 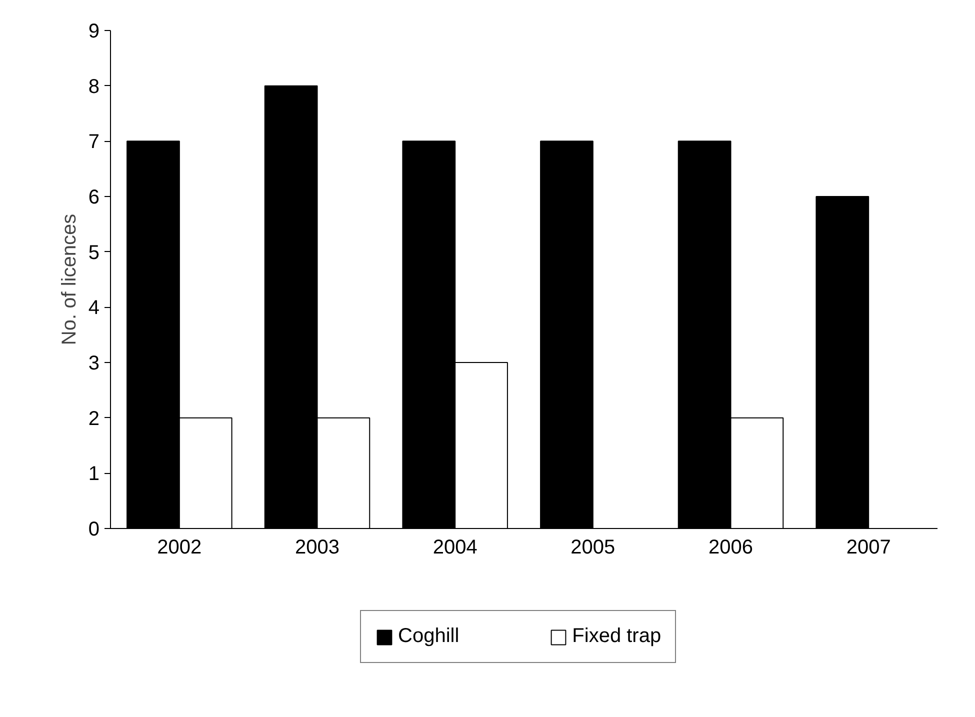 I want to click on x-tick-label: 2003, so click(x=317, y=547).